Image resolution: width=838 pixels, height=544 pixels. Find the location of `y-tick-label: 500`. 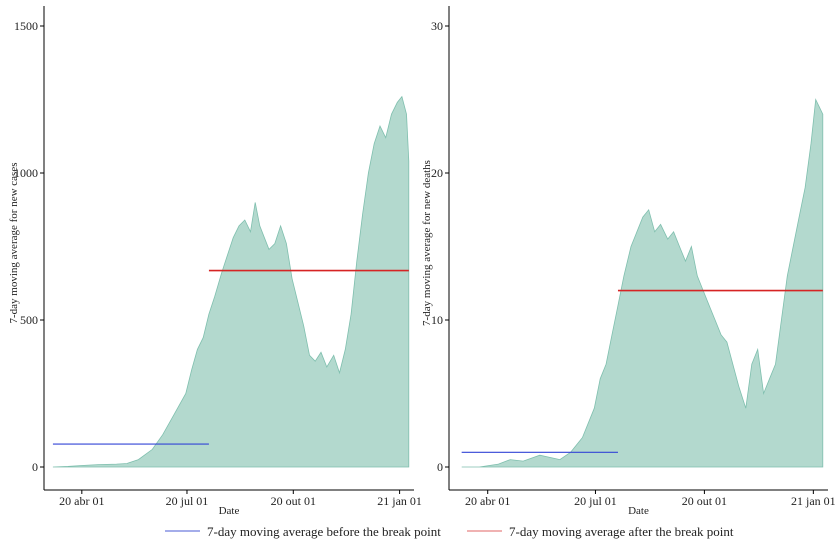

y-tick-label: 500 is located at coordinates (29, 320).